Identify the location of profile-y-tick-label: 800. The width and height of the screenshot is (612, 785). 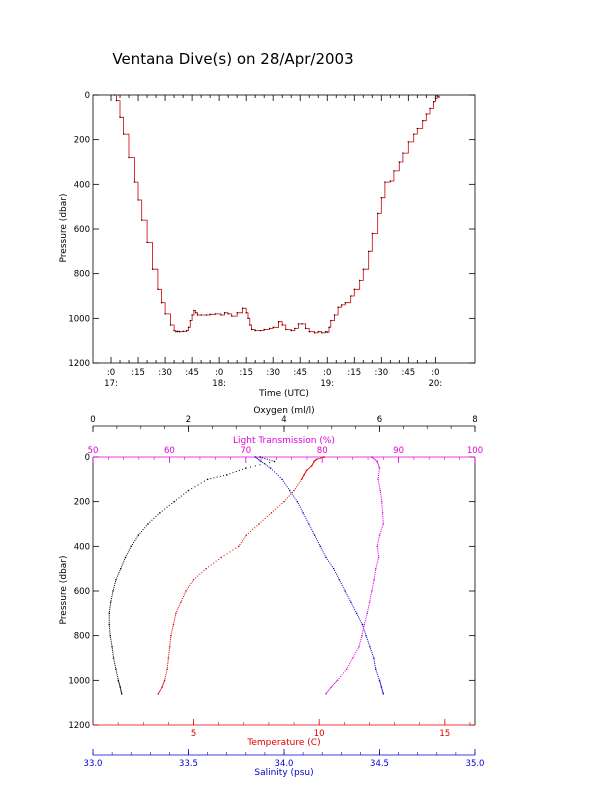
(82, 637).